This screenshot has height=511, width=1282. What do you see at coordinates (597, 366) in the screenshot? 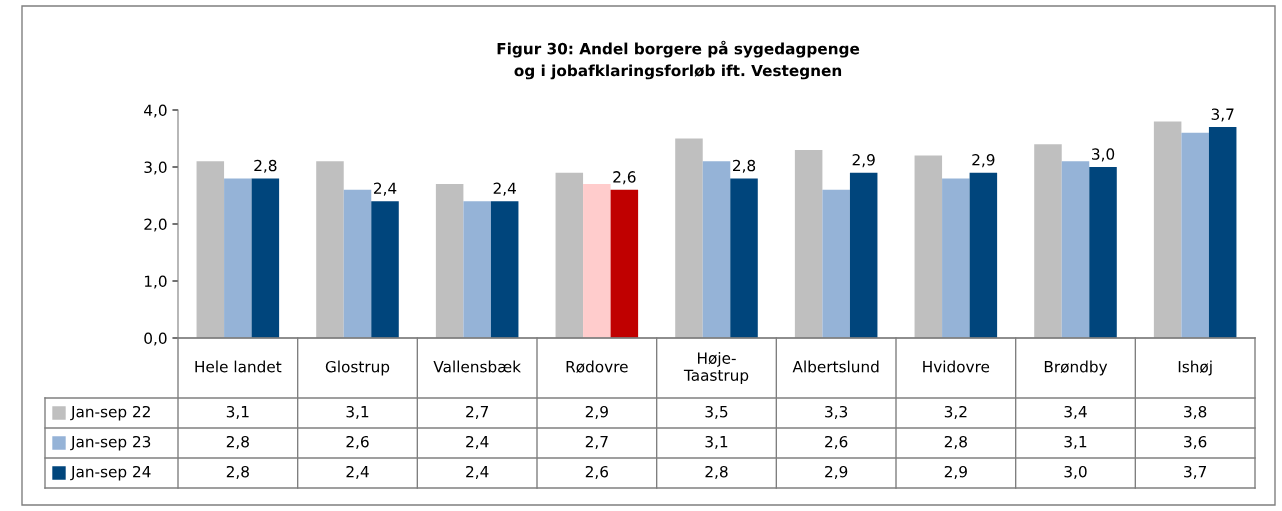
I see `x-tick-label: Rødovre` at bounding box center [597, 366].